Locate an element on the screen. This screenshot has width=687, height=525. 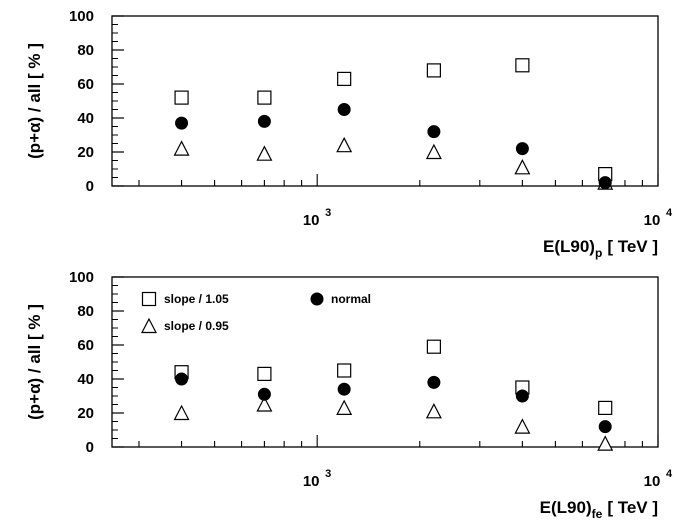
legend: slope / 1.05 normal slope / 0.95 is located at coordinates (256, 312).